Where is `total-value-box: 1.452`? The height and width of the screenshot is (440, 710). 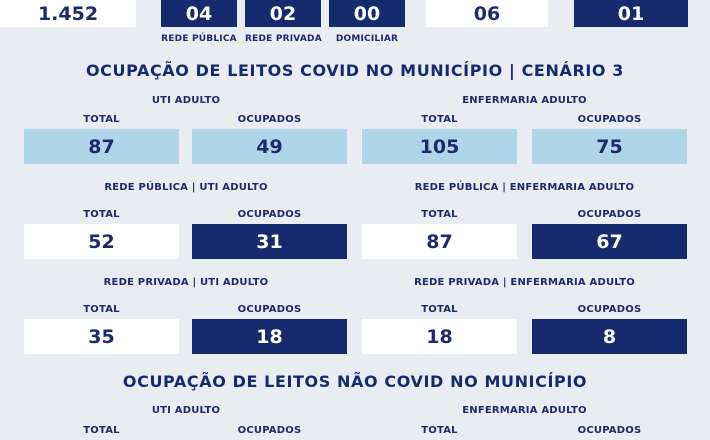
total-value-box: 1.452 is located at coordinates (68, 13).